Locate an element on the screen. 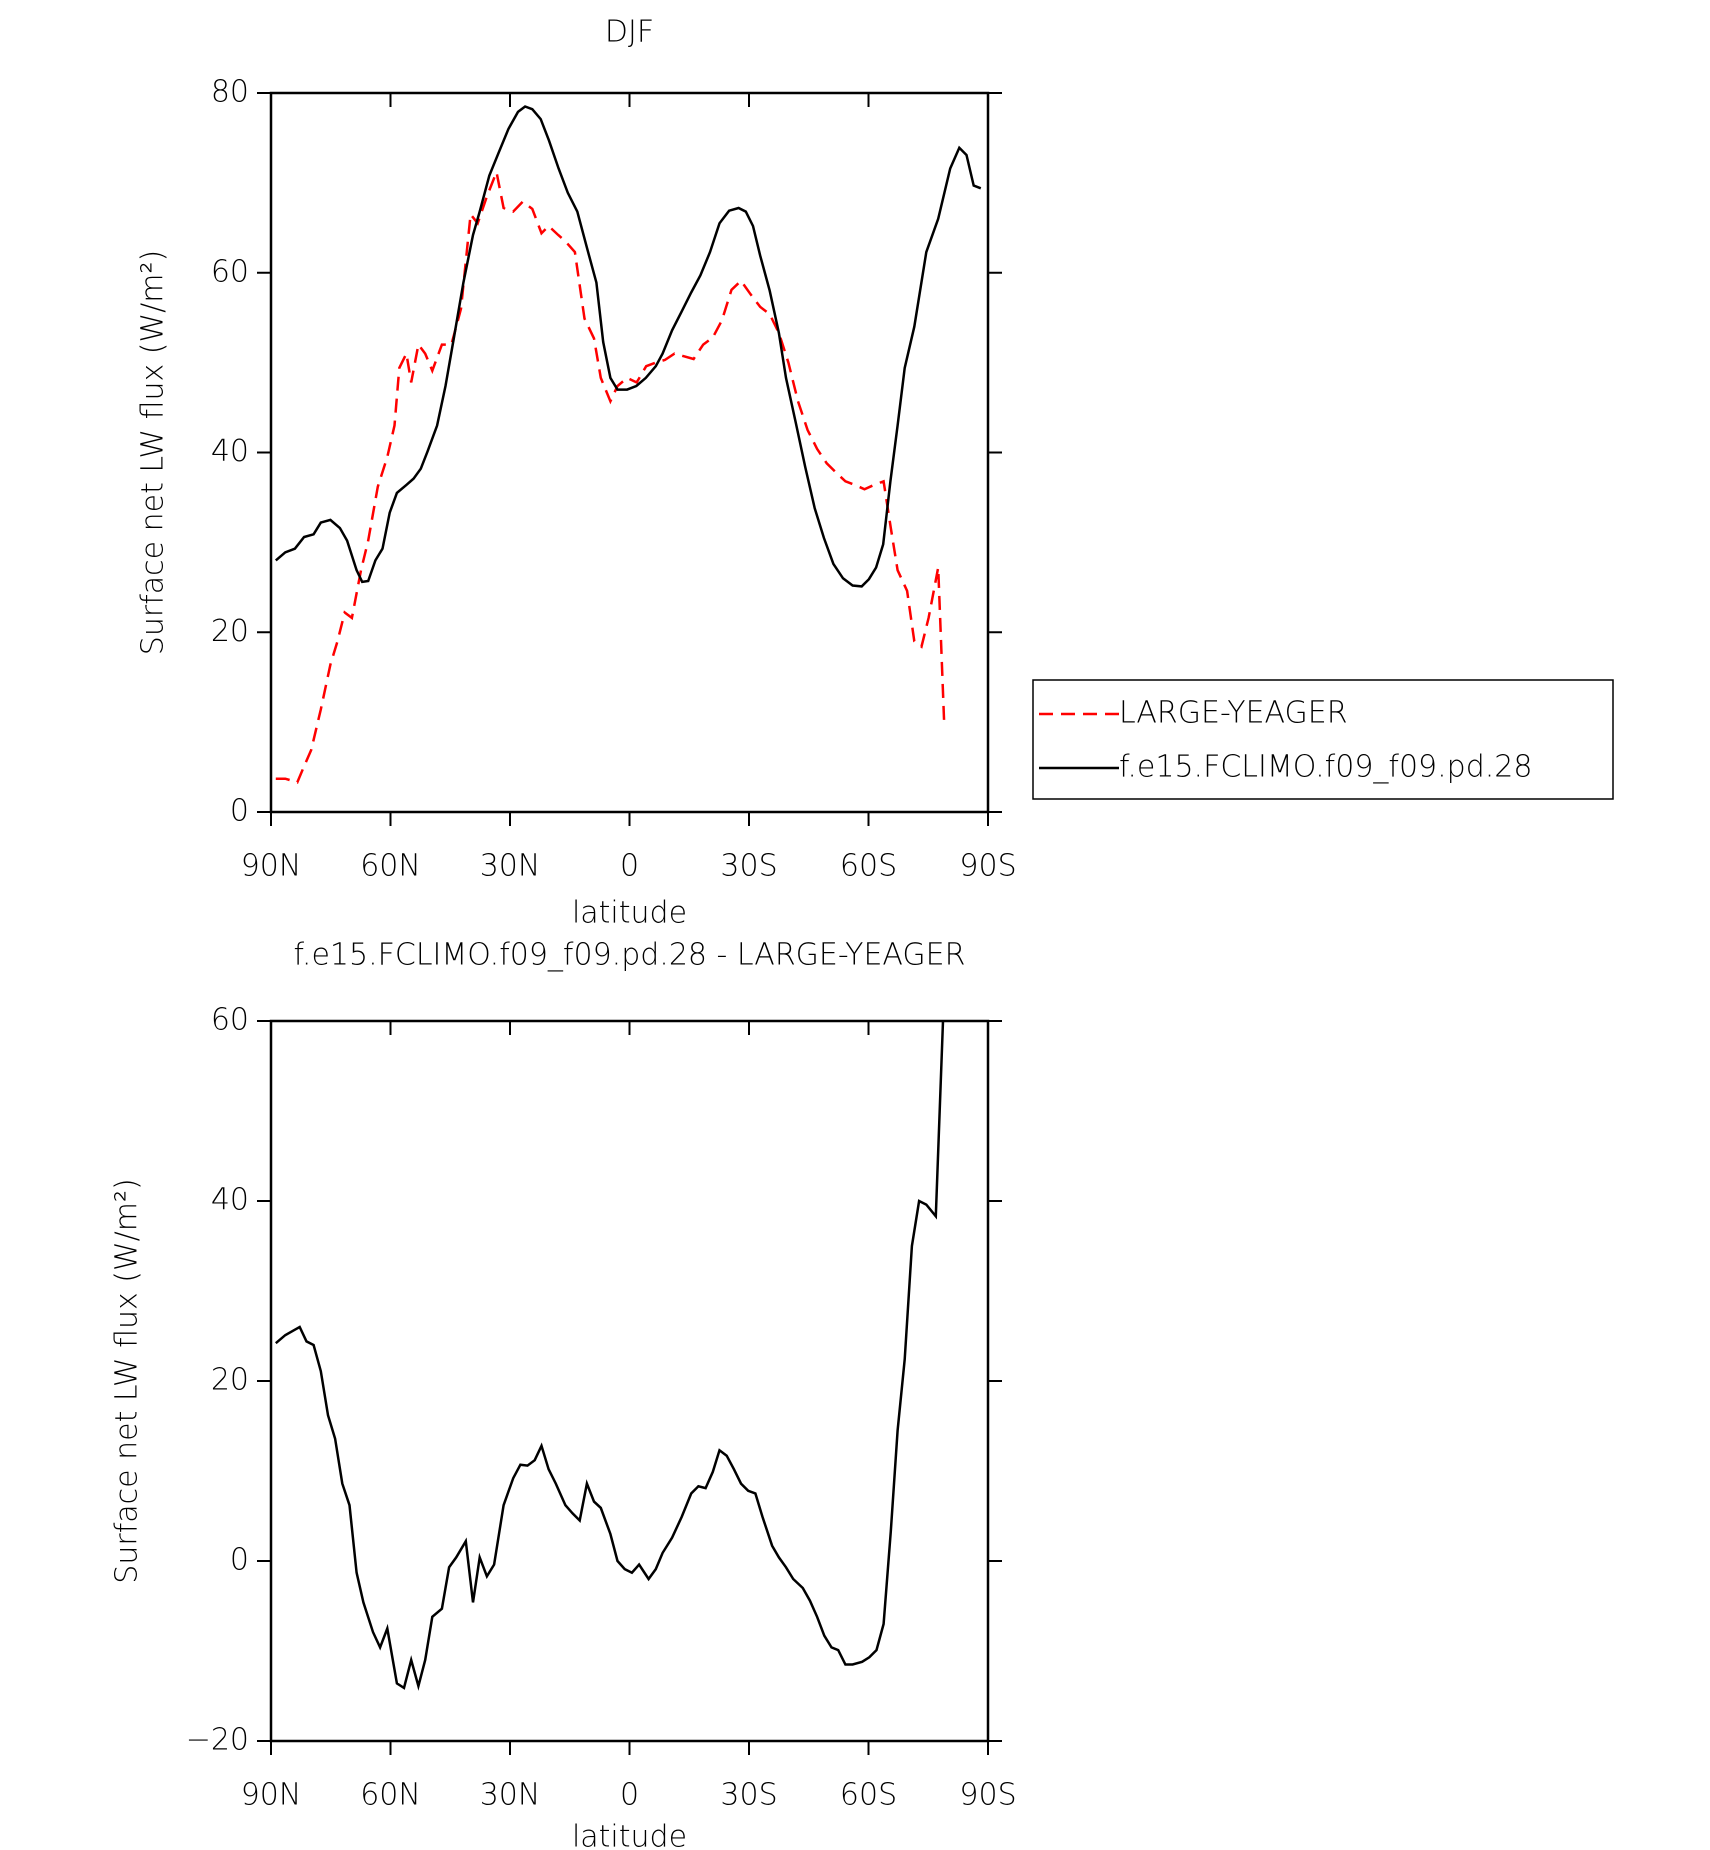 This screenshot has height=1850, width=1710. legend-label: LARGE-YEAGER is located at coordinates (1233, 713).